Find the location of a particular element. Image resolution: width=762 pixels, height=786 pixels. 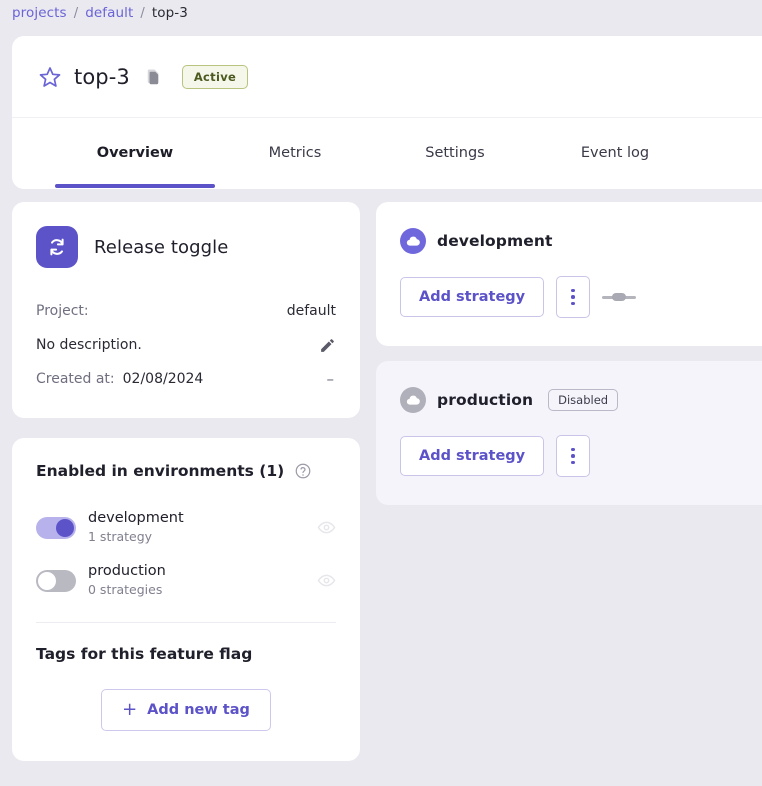

project-value: default is located at coordinates (311, 311).